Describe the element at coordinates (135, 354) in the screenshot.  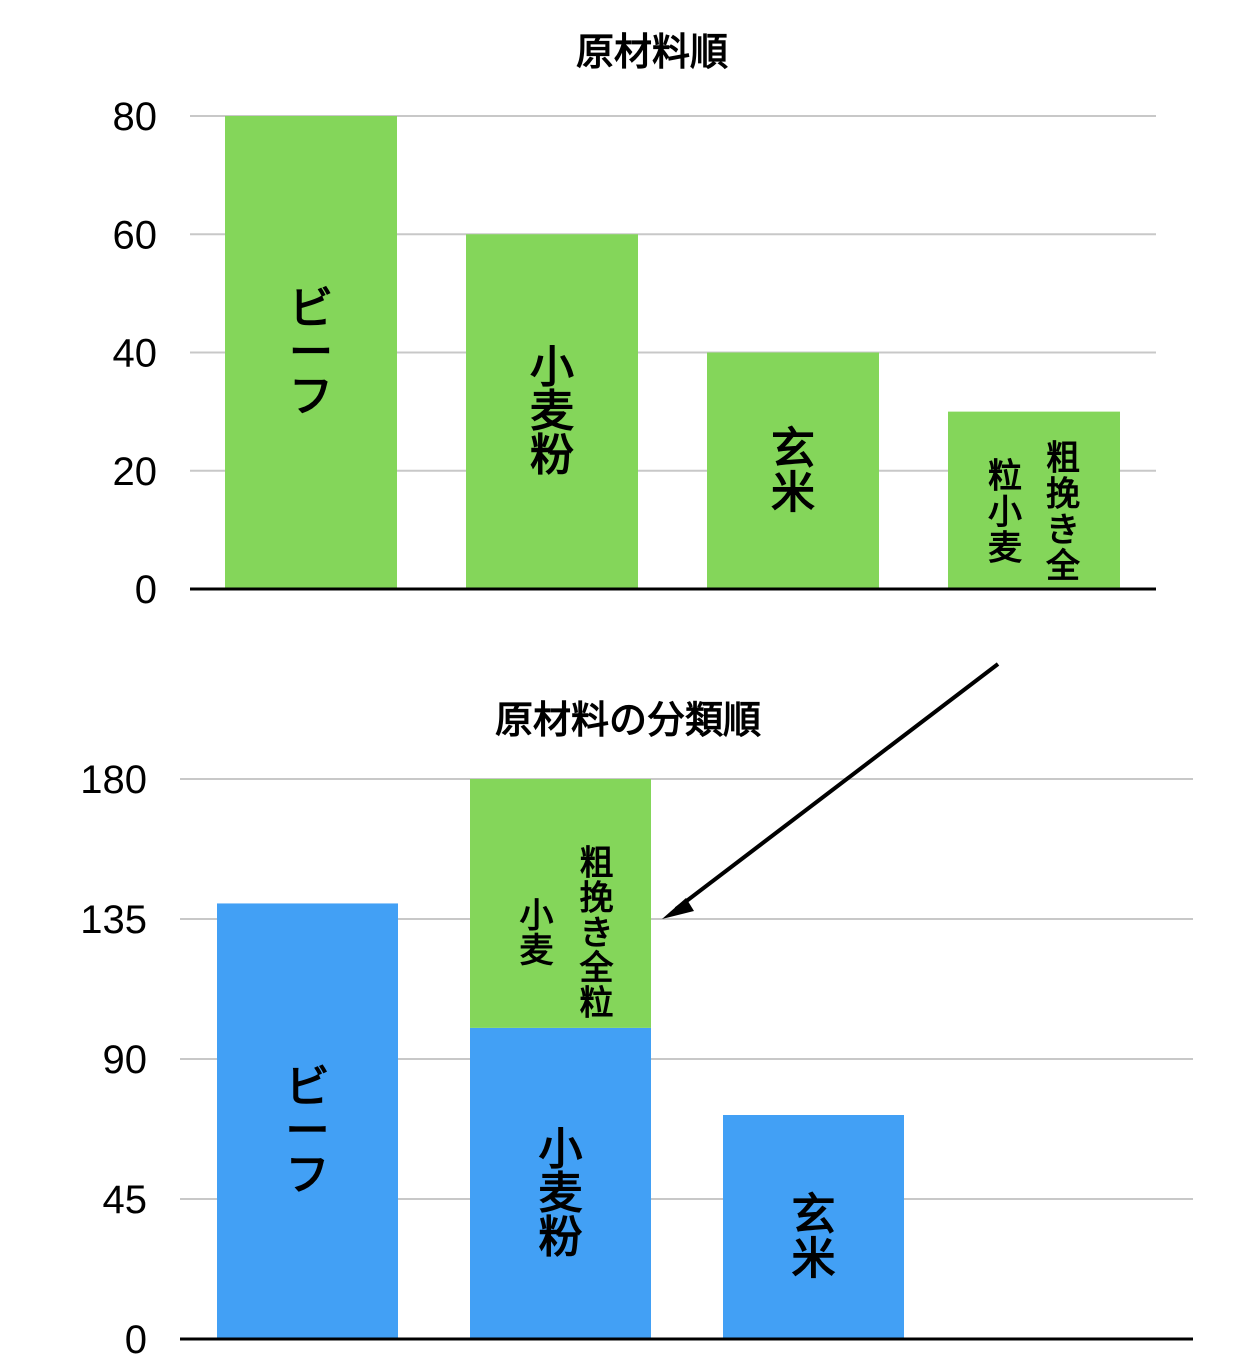
I see `y-tick-label: 40` at that location.